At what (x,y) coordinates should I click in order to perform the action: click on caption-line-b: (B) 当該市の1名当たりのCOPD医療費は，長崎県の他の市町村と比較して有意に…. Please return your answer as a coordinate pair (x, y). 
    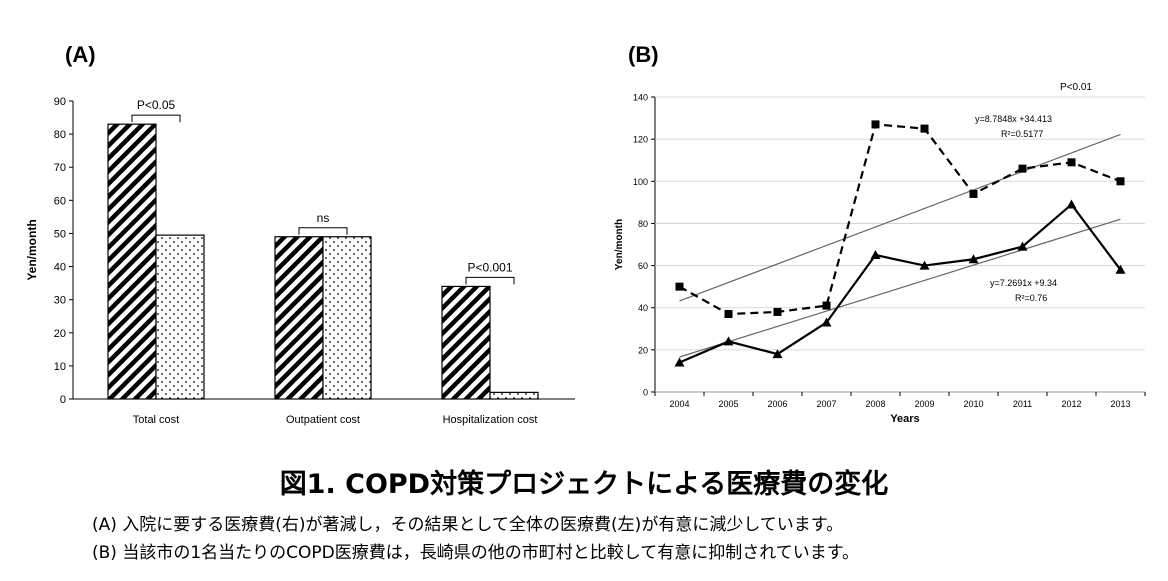
    Looking at the image, I should click on (476, 553).